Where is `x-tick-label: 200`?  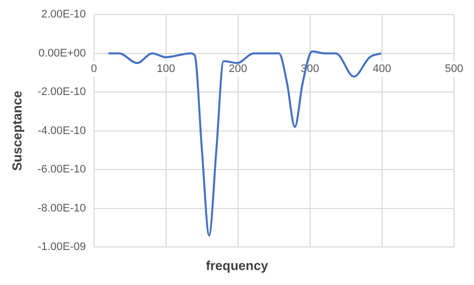
x-tick-label: 200 is located at coordinates (238, 68).